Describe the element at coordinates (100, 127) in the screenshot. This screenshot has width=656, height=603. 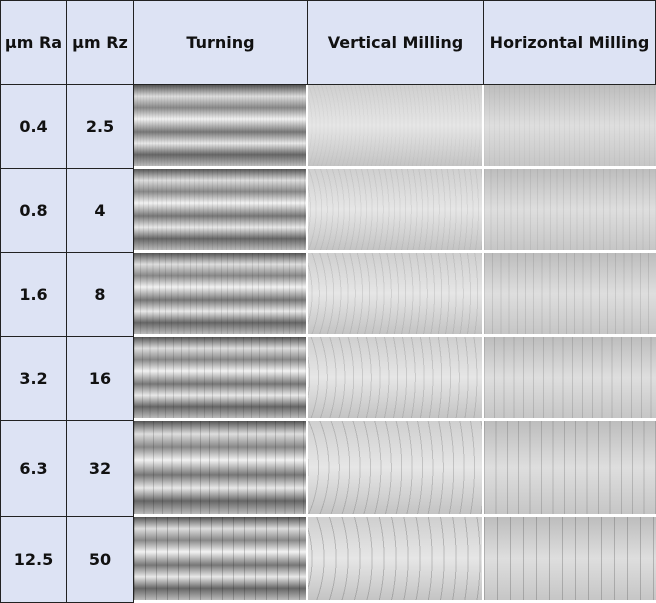
I see `rz-cell: 2.5` at that location.